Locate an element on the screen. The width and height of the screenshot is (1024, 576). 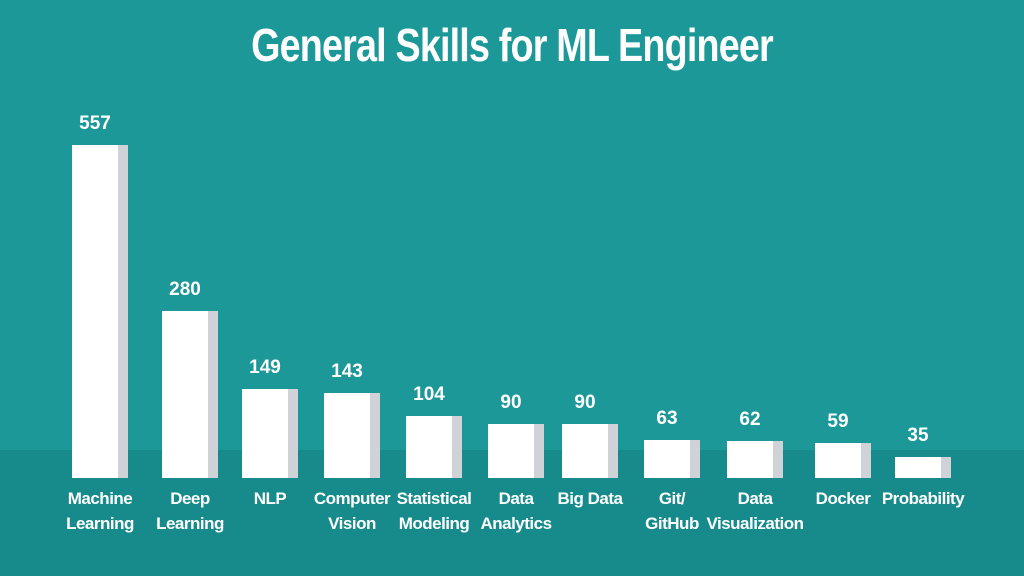
x-tick-label: Probability is located at coordinates (923, 498).